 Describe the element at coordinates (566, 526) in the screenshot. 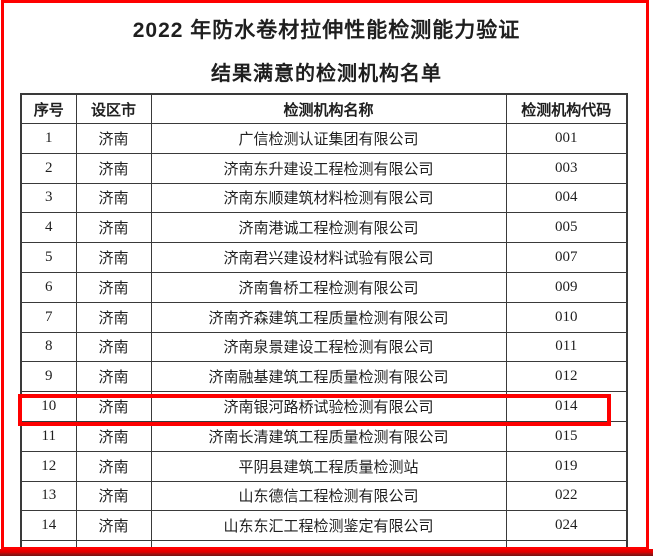

I see `row-institution-code: 024` at that location.